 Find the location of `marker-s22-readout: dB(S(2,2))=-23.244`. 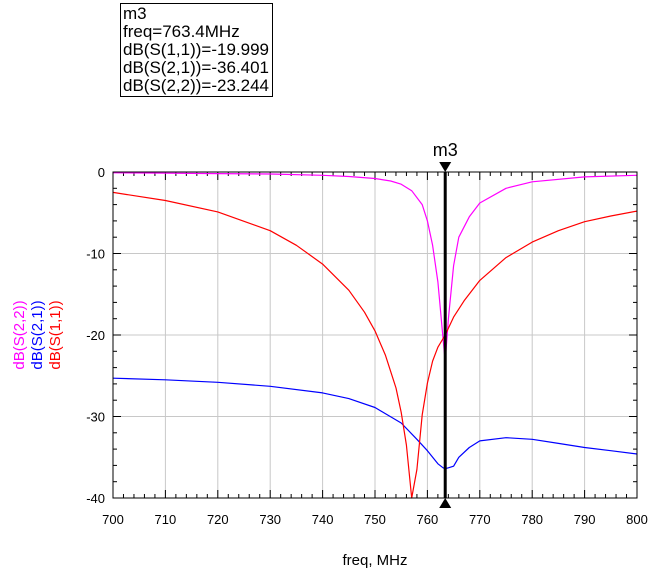

marker-s22-readout: dB(S(2,2))=-23.244 is located at coordinates (196, 85).